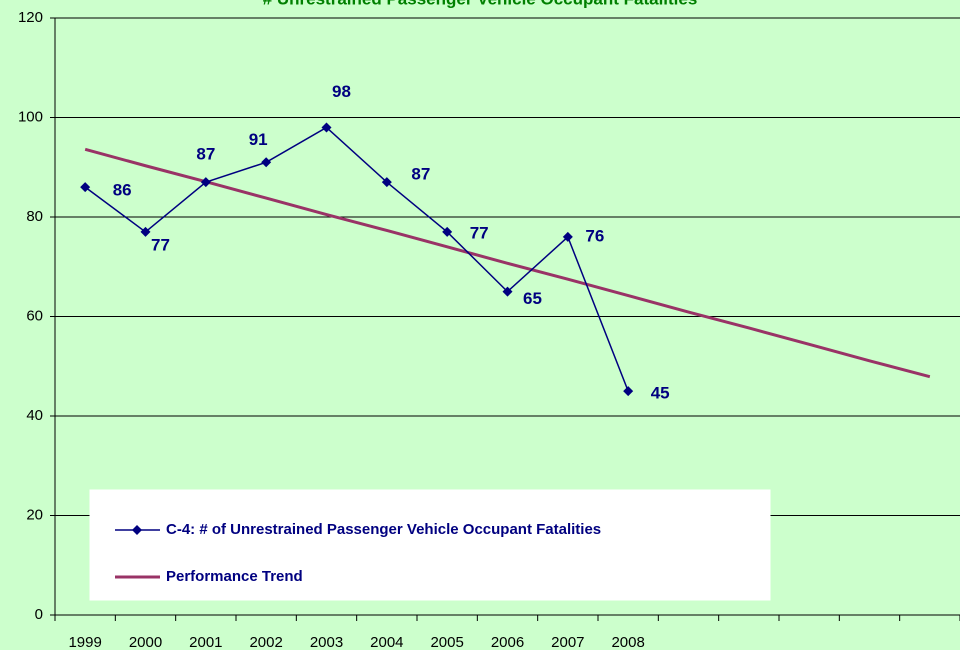 Image resolution: width=960 pixels, height=650 pixels. What do you see at coordinates (39, 614) in the screenshot?
I see `y-tick-label: 0` at bounding box center [39, 614].